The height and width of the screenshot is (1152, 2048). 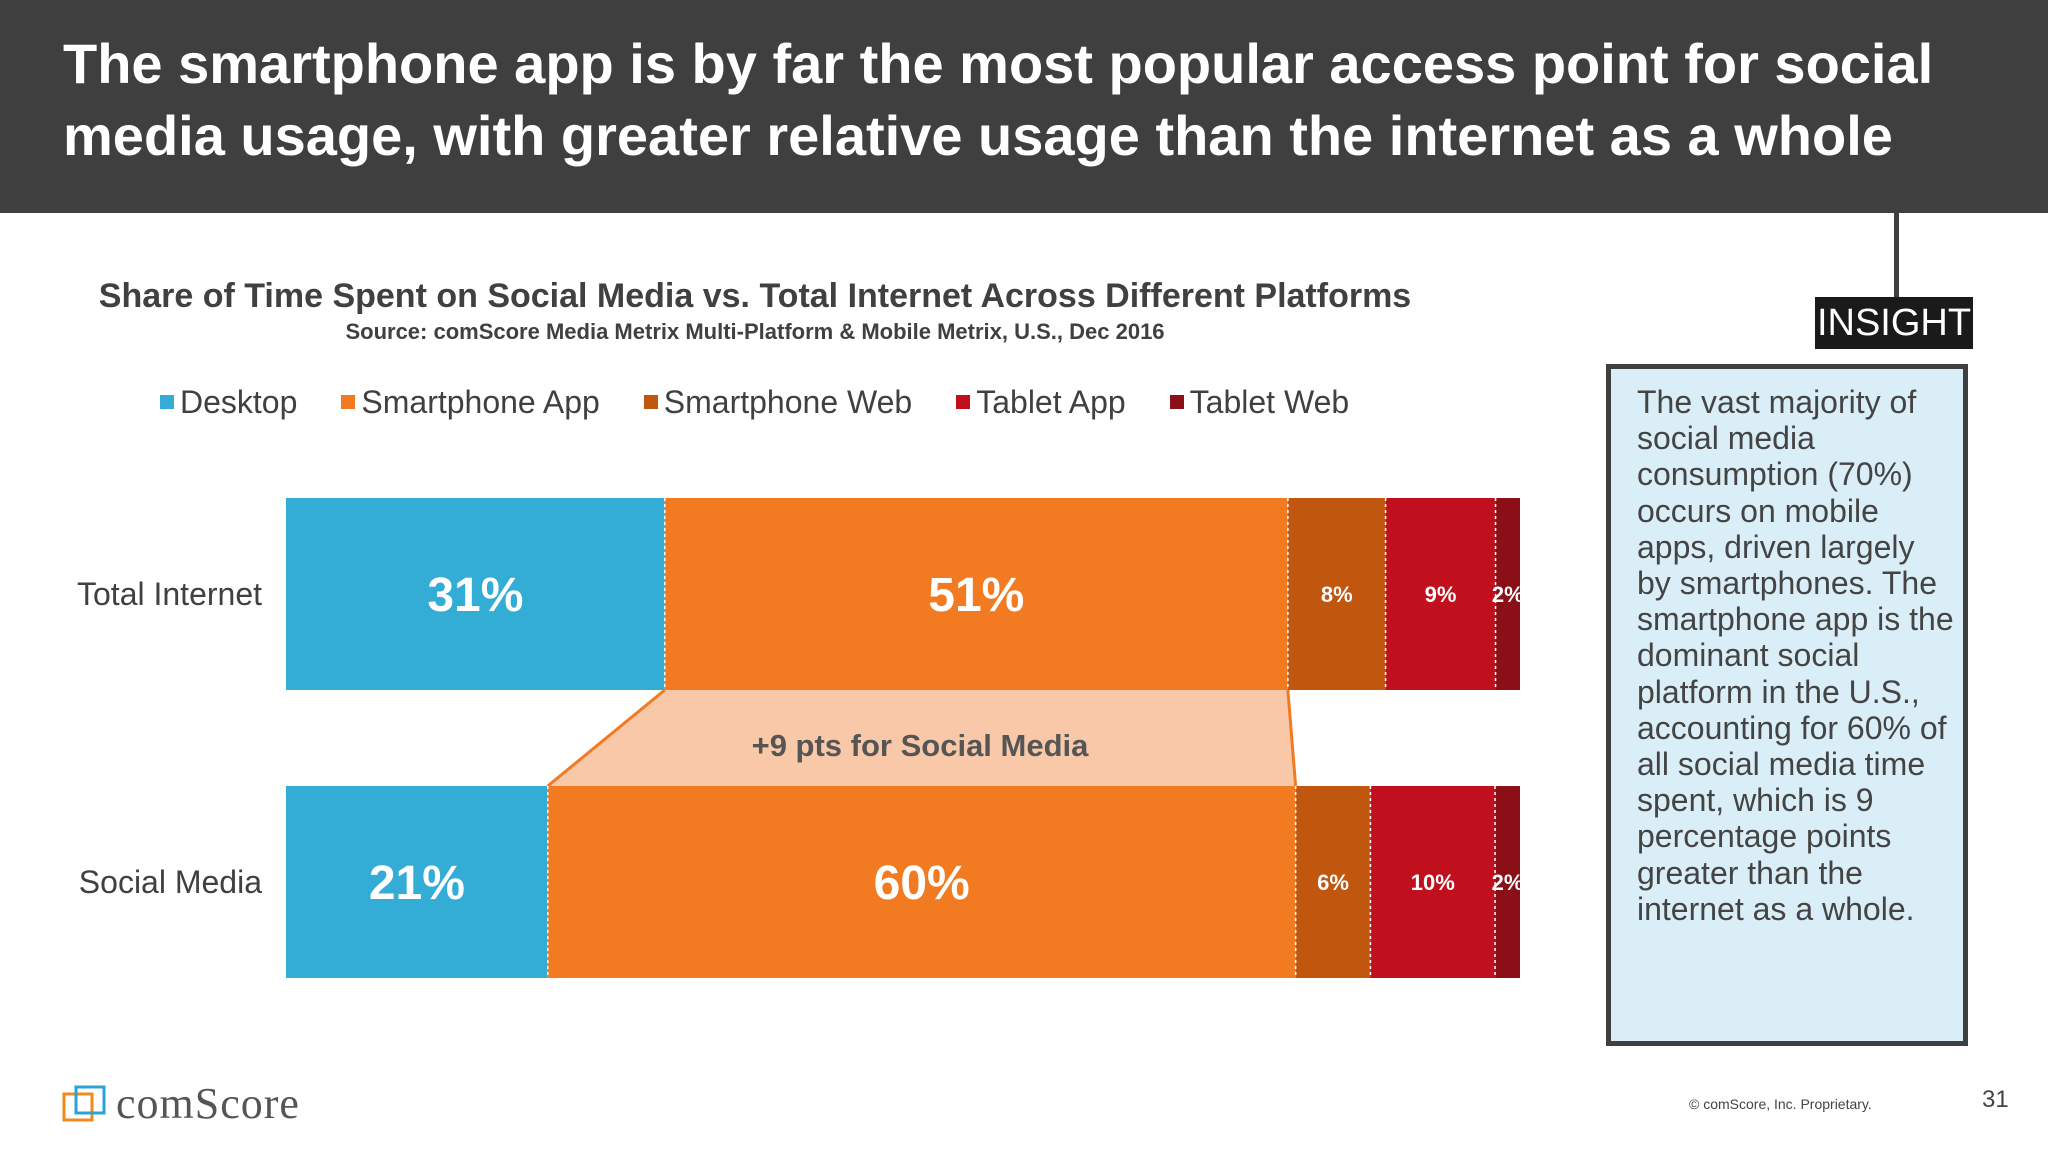 I want to click on bar-total-internet-smartphone-app, so click(x=976, y=594).